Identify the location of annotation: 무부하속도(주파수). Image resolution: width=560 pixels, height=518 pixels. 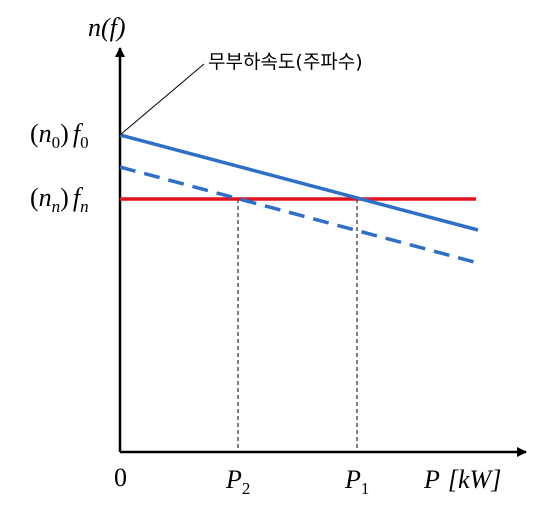
(285, 62).